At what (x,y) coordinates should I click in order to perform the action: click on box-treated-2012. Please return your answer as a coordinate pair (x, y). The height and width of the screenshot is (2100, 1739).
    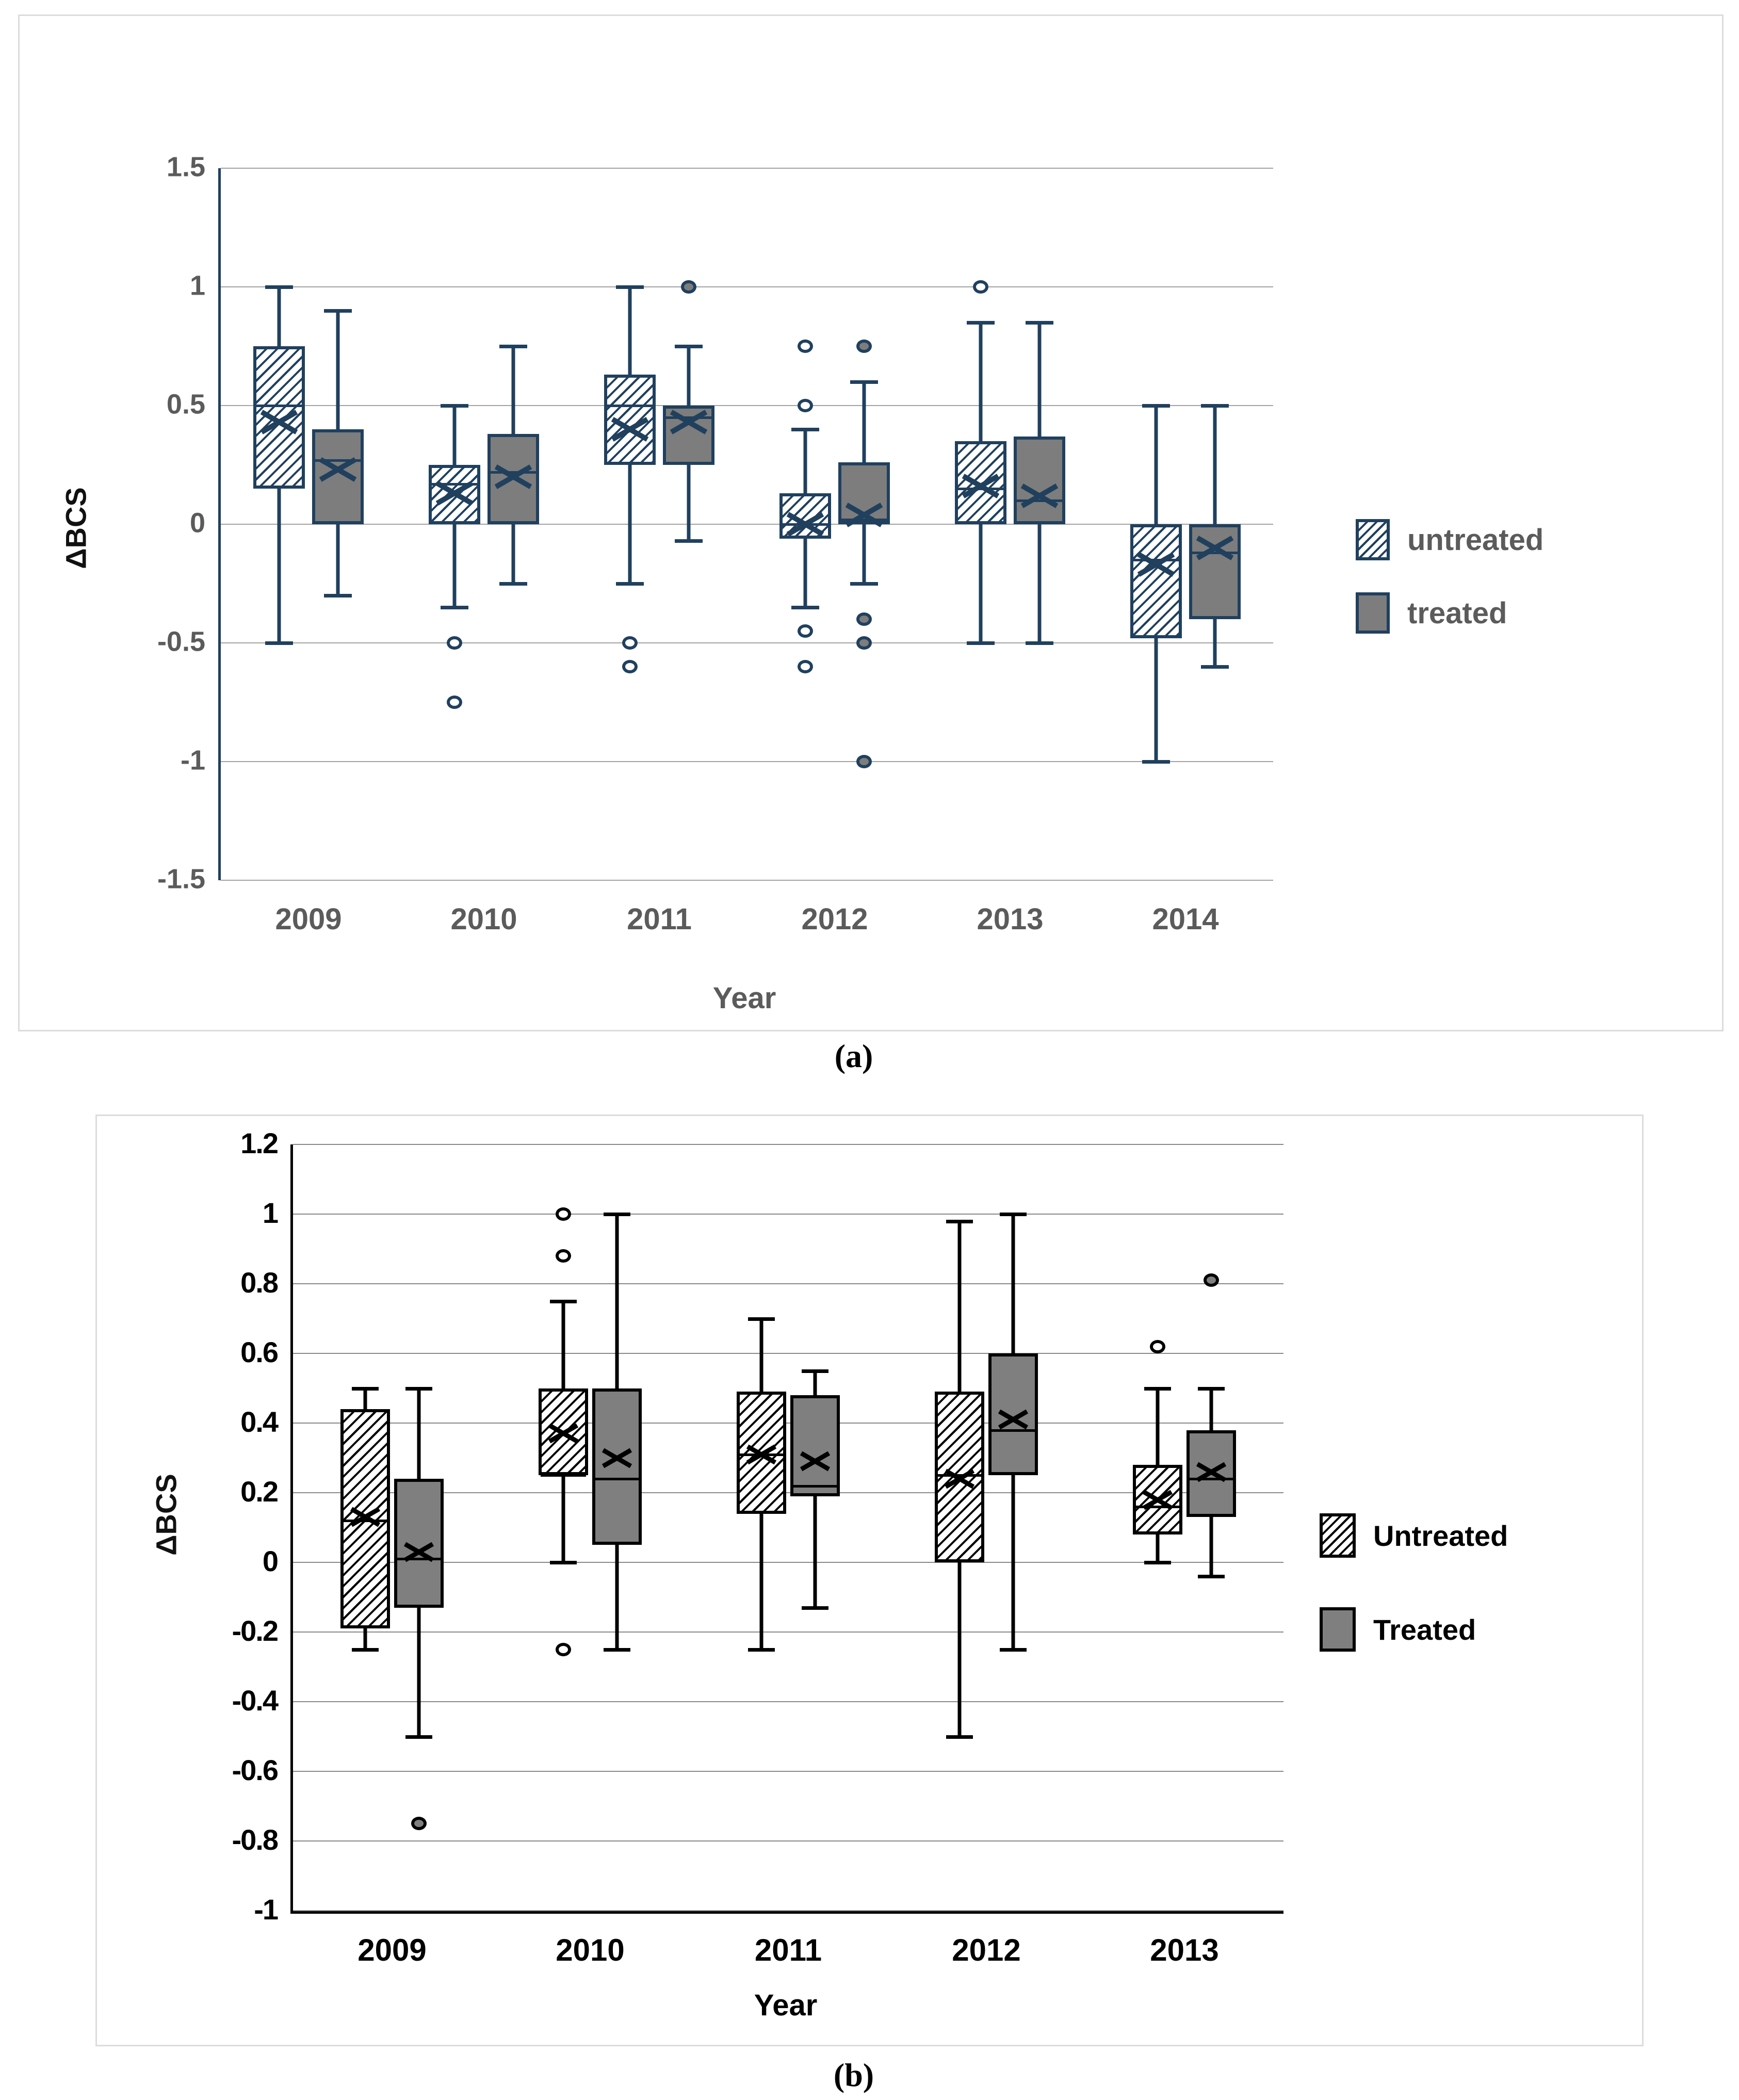
    Looking at the image, I should click on (1013, 1415).